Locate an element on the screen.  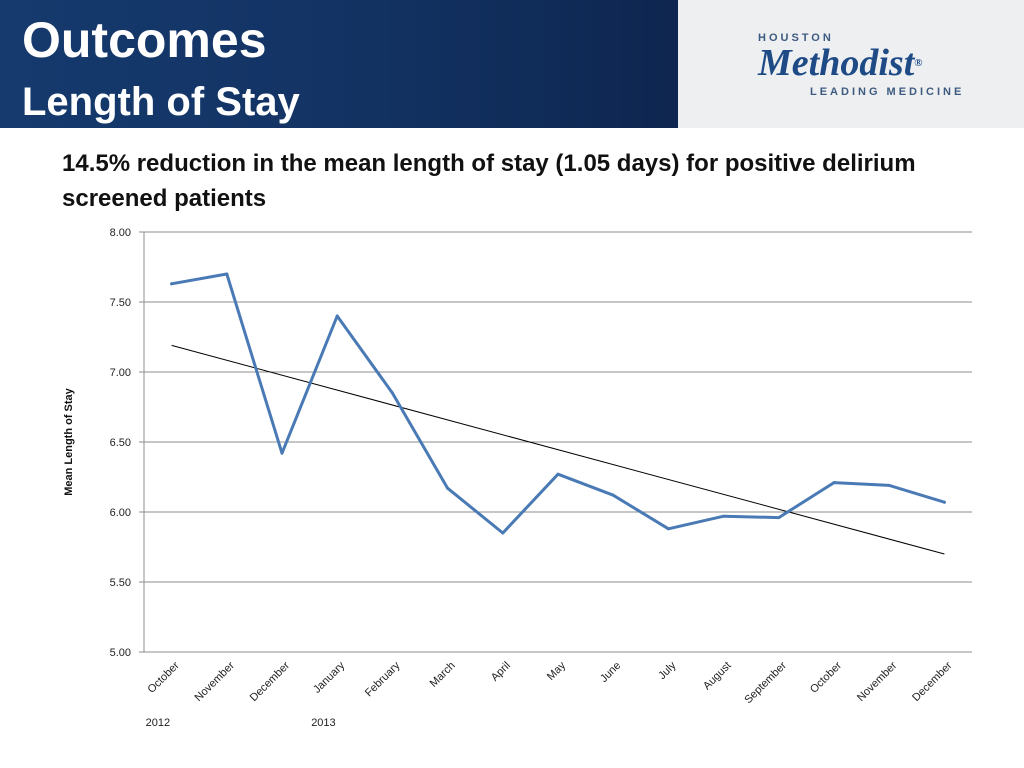
x-category-label: August is located at coordinates (717, 676).